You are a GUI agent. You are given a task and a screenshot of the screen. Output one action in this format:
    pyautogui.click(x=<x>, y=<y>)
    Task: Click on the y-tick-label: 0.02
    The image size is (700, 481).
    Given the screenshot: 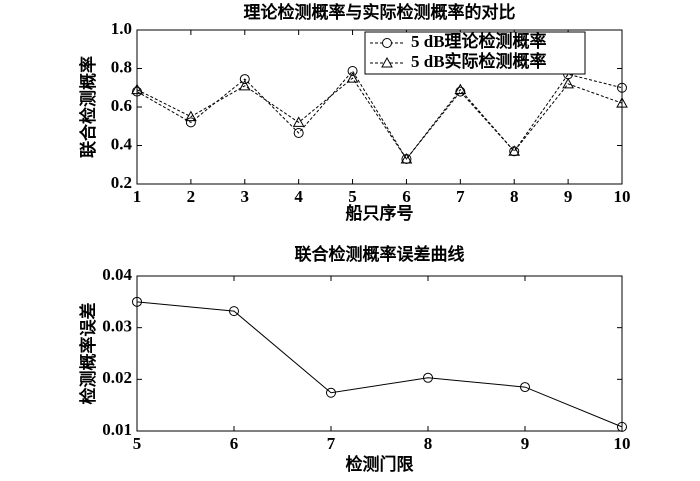 What is the action you would take?
    pyautogui.click(x=117, y=377)
    